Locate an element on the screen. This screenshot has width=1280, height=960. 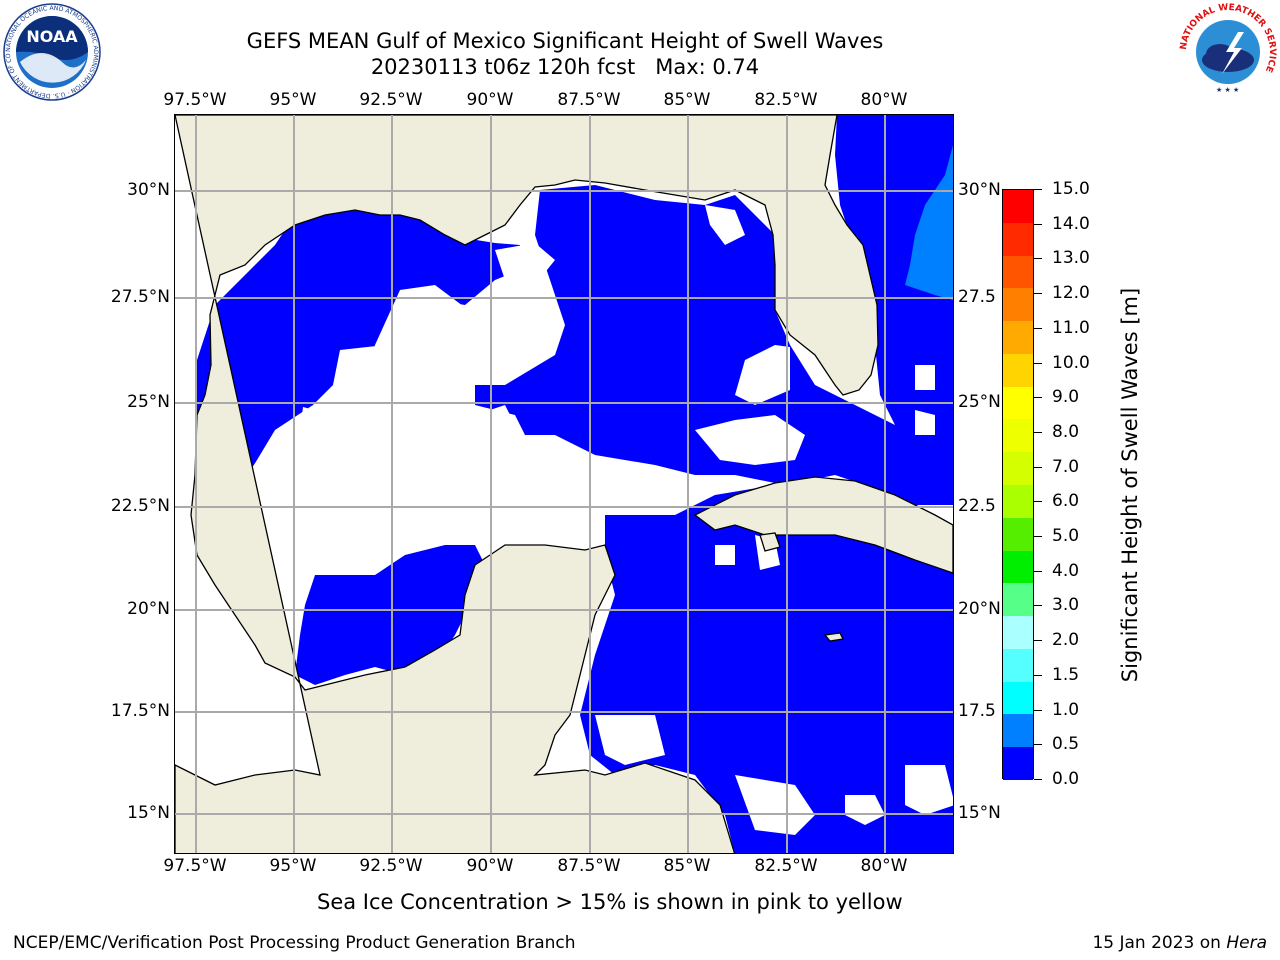
colorbar-tick-label: 7.0 is located at coordinates (1066, 466).